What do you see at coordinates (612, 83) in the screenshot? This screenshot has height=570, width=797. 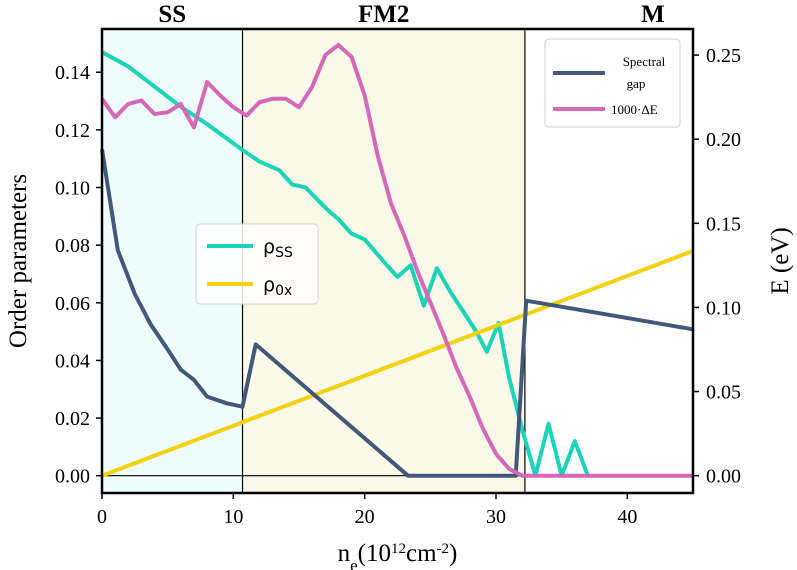 I see `legend-right-box` at bounding box center [612, 83].